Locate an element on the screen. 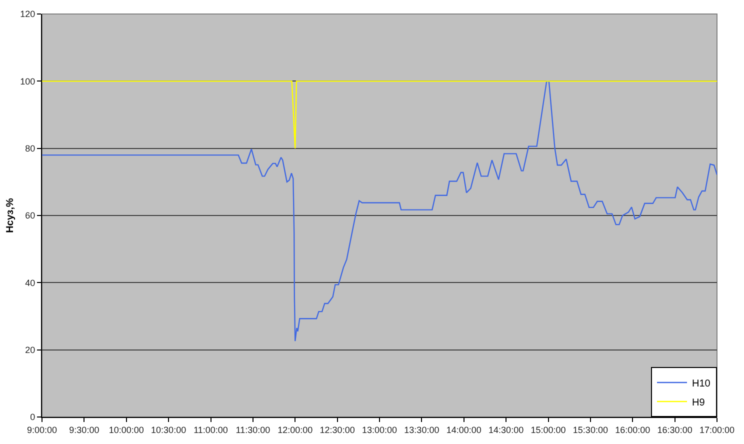 The width and height of the screenshot is (744, 444). x-tick-label: 9:00:00 is located at coordinates (42, 429).